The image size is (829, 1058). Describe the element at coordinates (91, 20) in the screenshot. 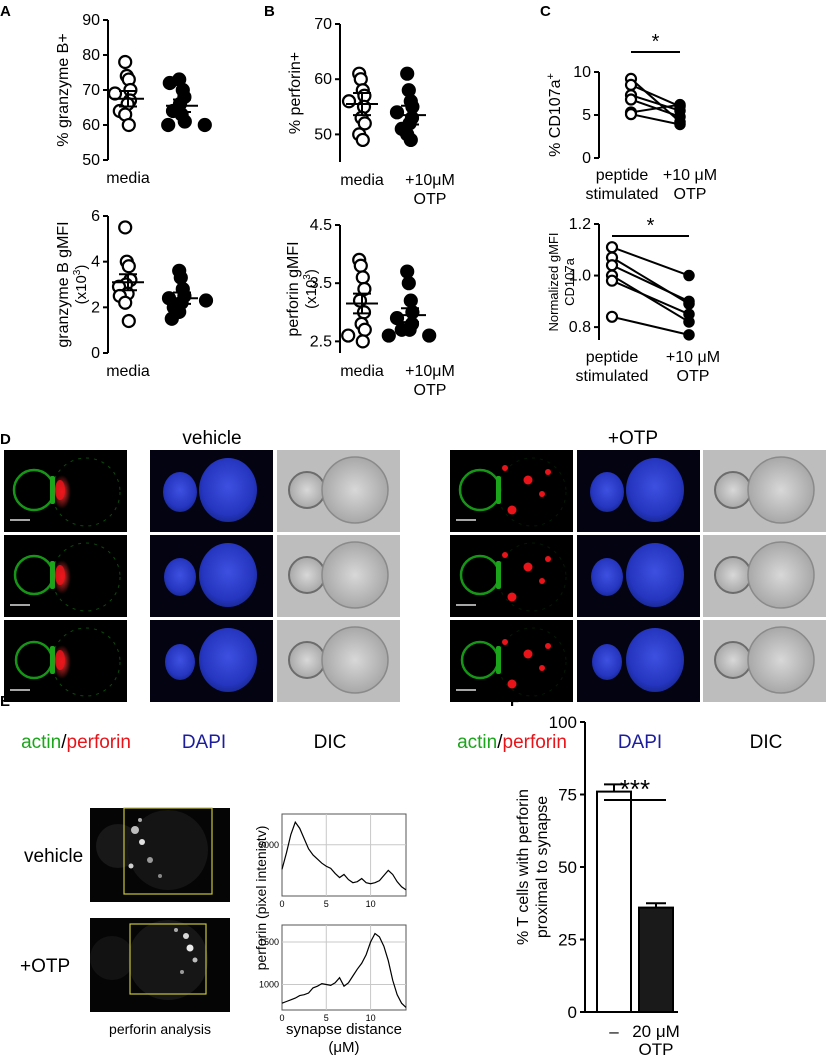

I see `y-tick-label: 90` at that location.